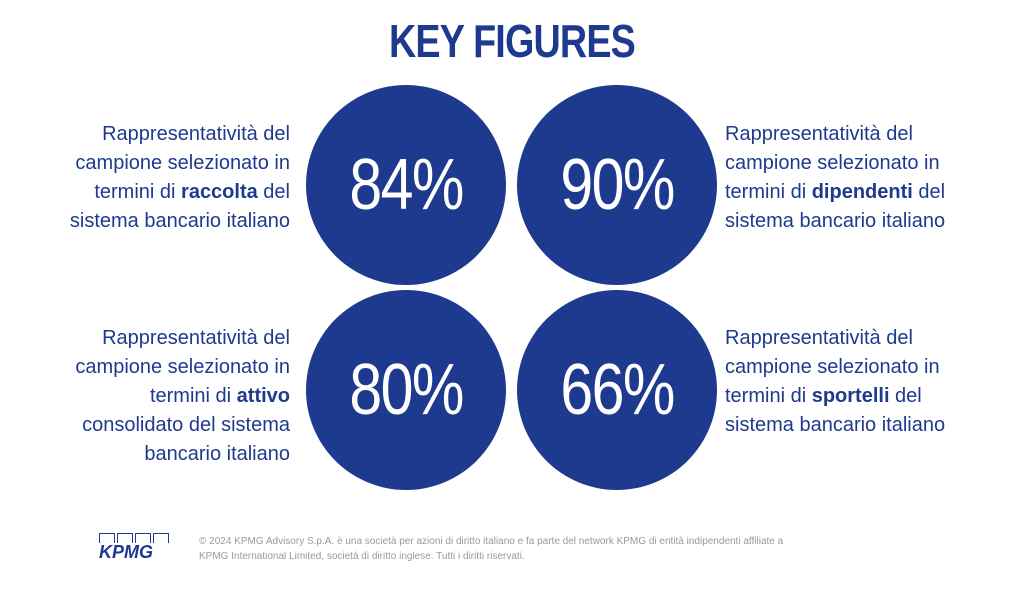 Image resolution: width=1024 pixels, height=591 pixels. Describe the element at coordinates (512, 41) in the screenshot. I see `page-title: KEY FIGURES` at that location.